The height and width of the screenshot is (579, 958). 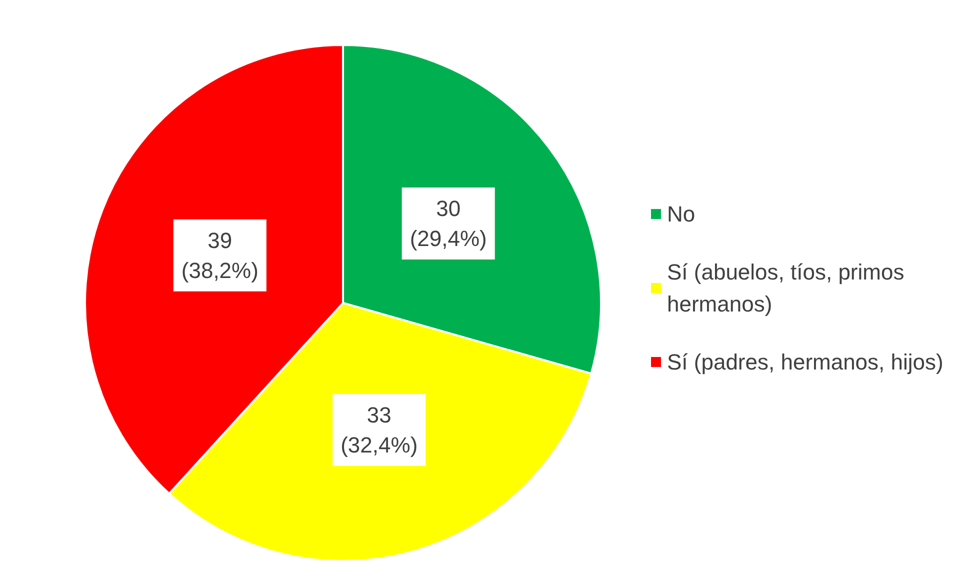 What do you see at coordinates (448, 223) in the screenshot?
I see `data-label: 30 (29,4%)` at bounding box center [448, 223].